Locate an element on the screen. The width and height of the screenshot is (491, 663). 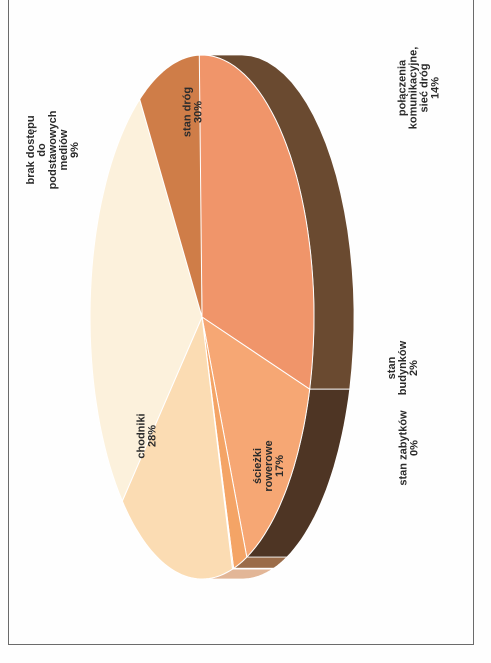
data-label-stan-budynkow: stanbudynków2% is located at coordinates (403, 367).